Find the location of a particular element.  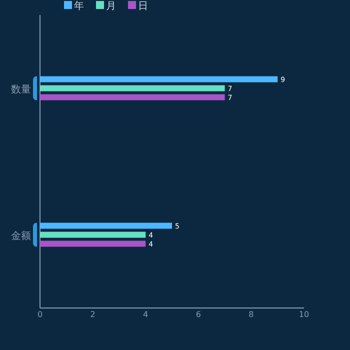

x-tick-label: 2 is located at coordinates (93, 314).